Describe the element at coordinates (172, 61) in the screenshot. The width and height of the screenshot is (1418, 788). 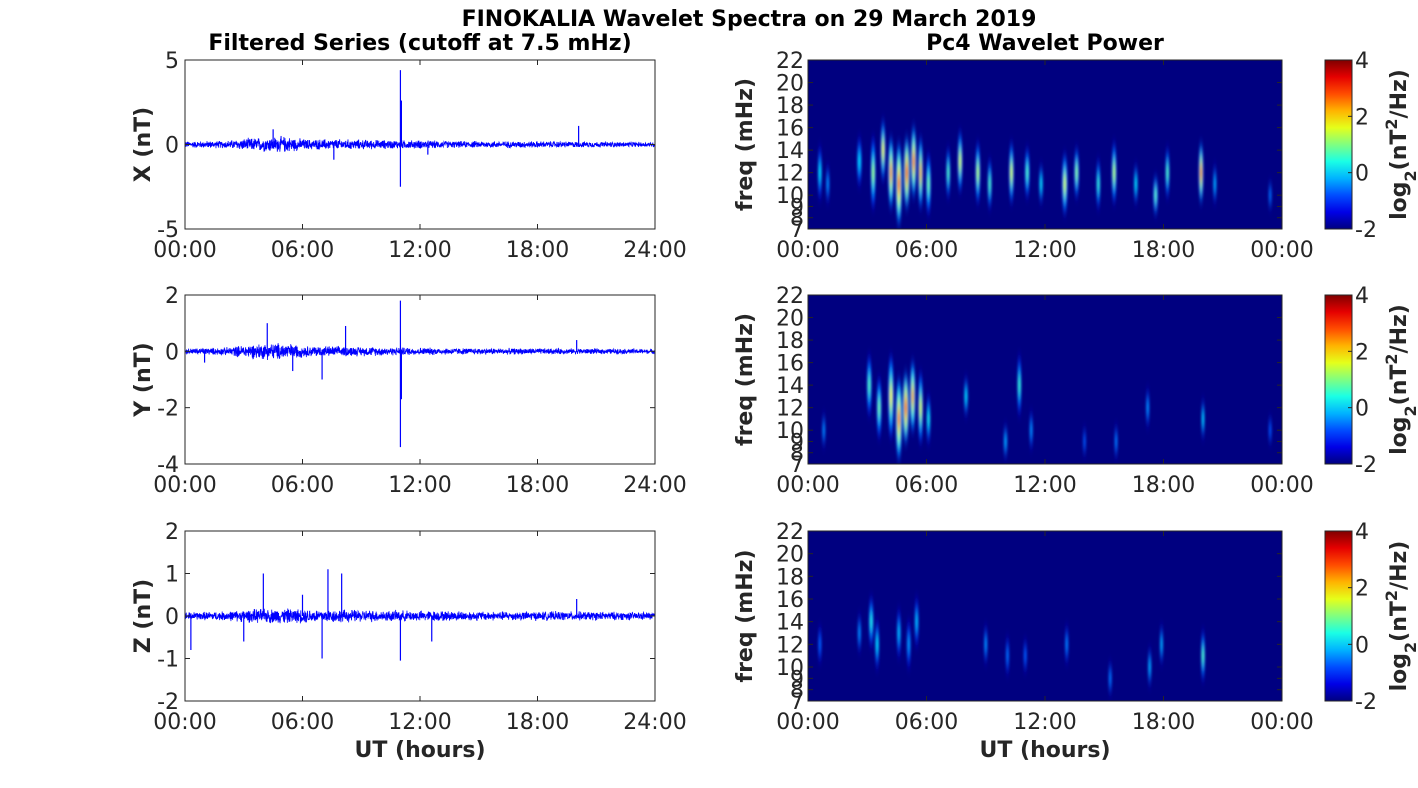
I see `y-tick-label: 5` at that location.